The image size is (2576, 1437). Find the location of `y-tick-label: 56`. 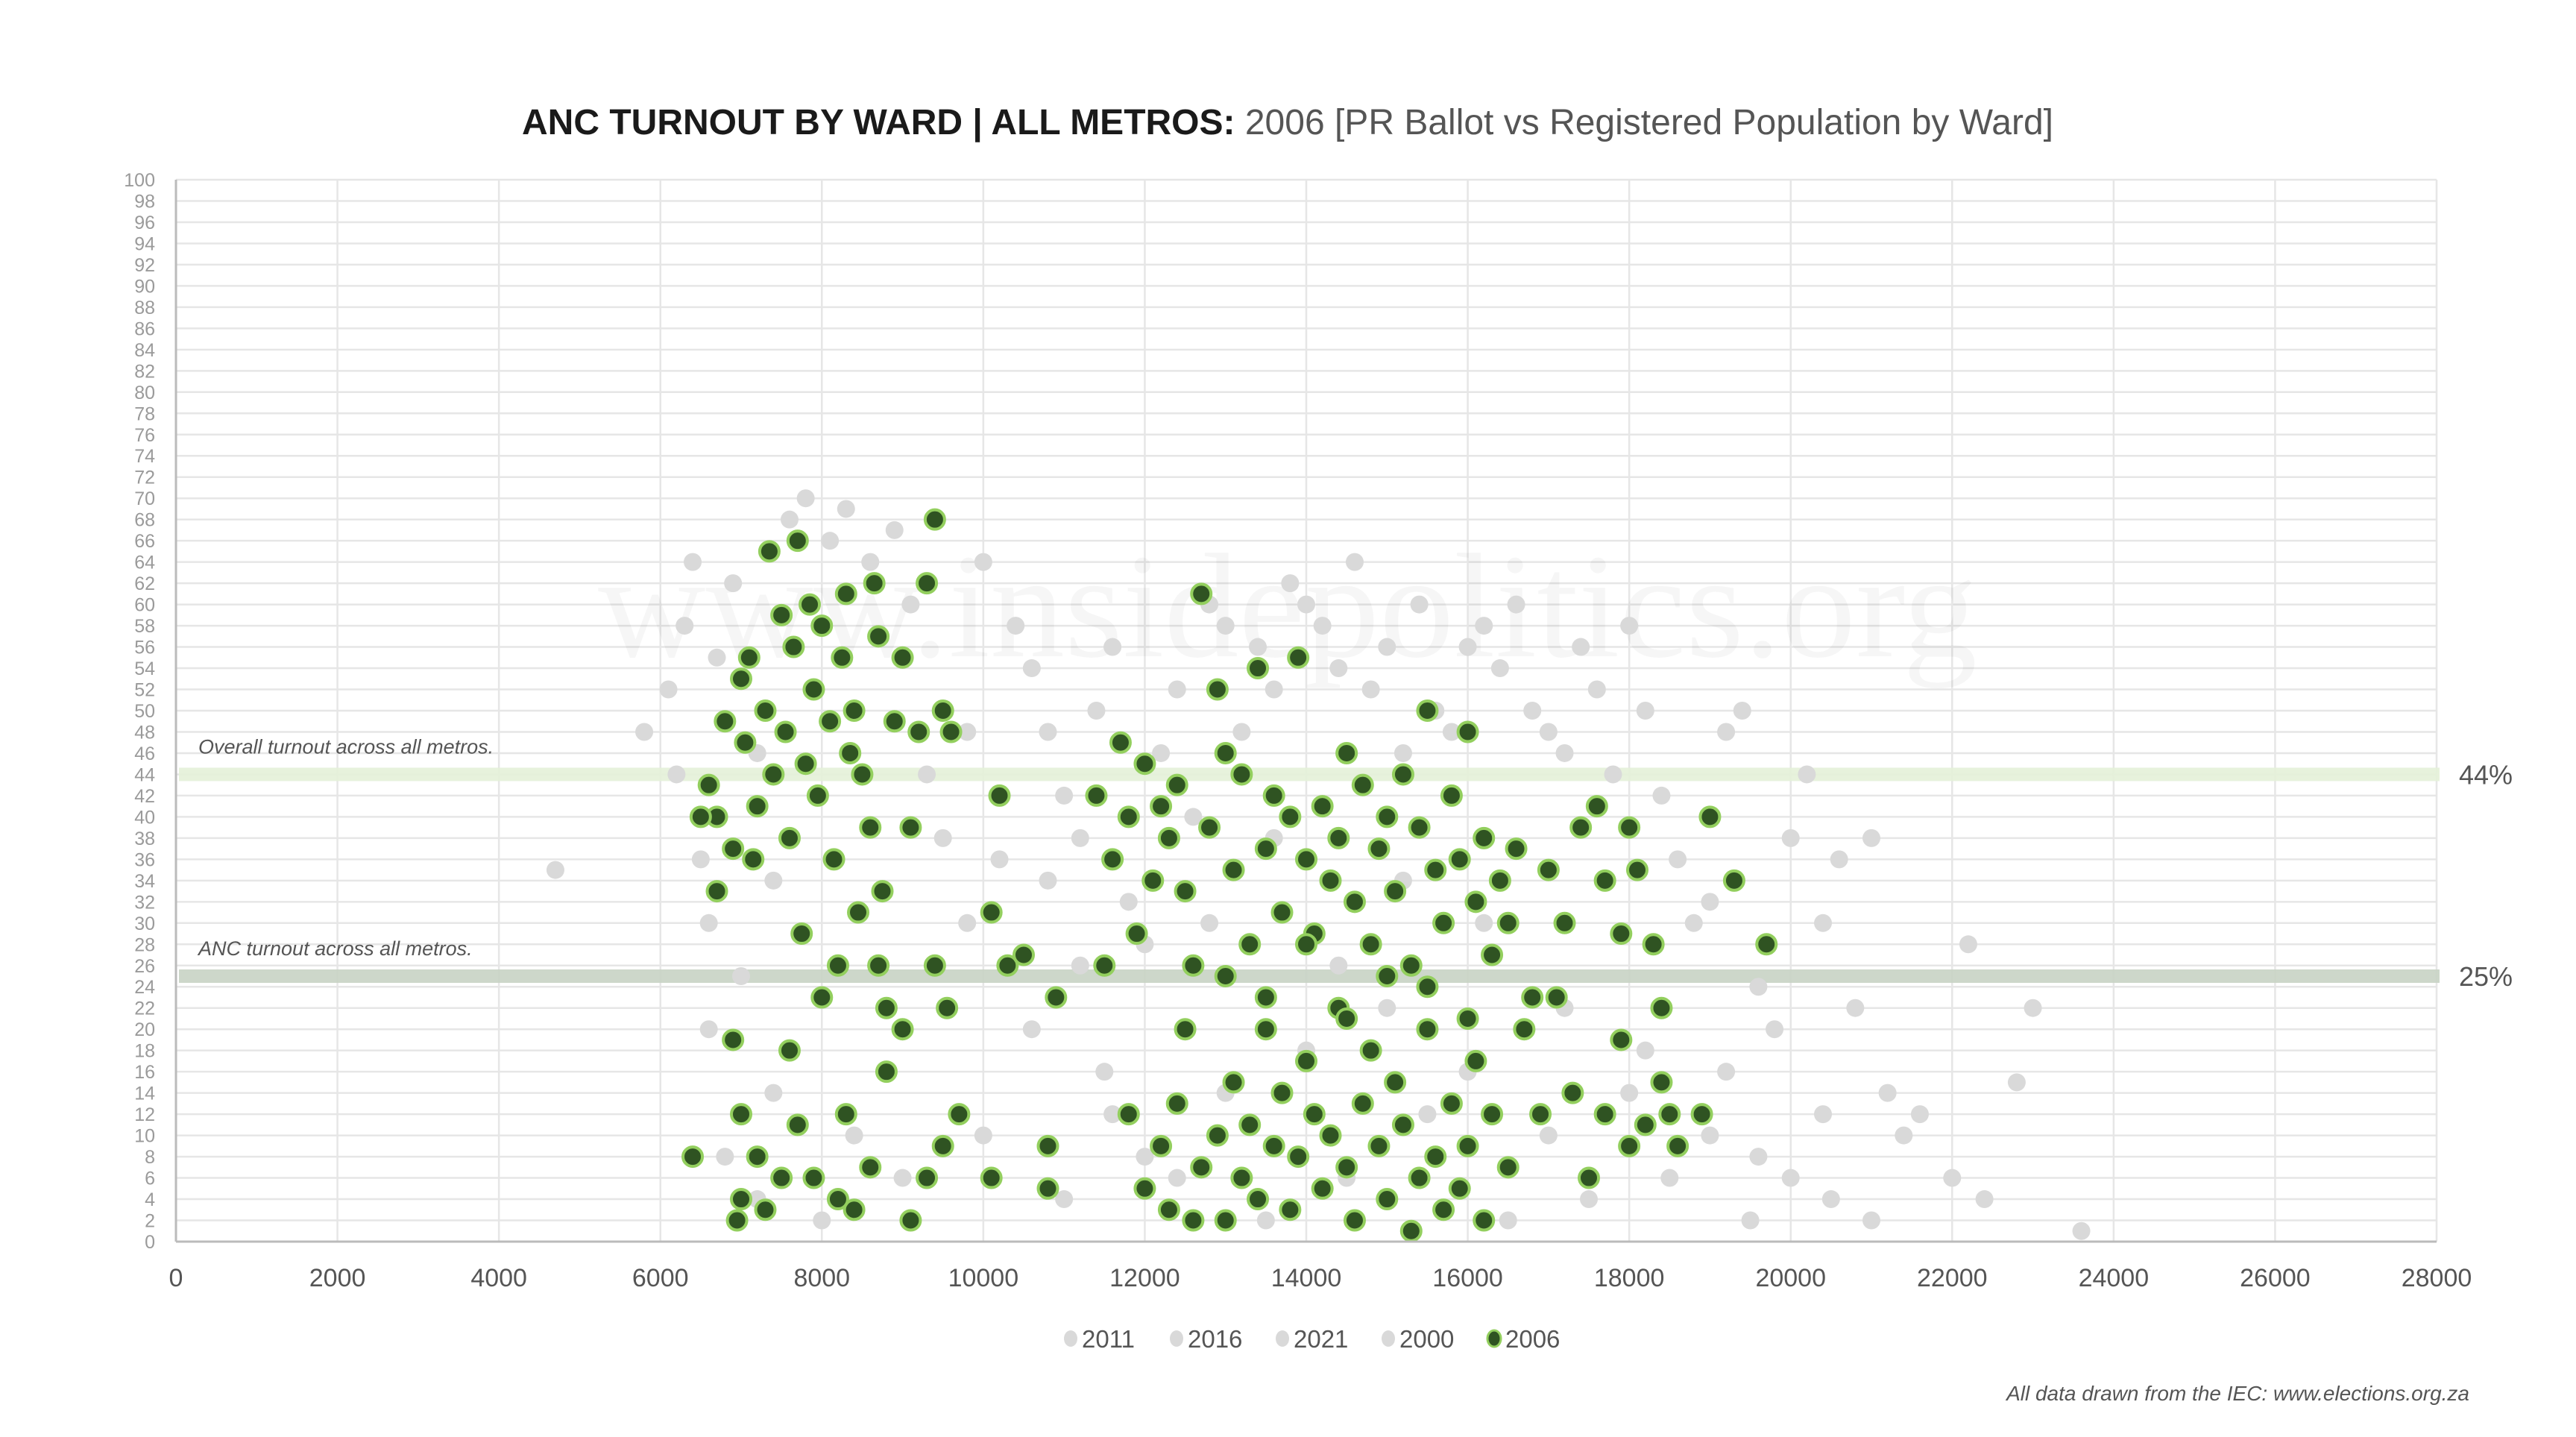

y-tick-label: 56 is located at coordinates (144, 648).